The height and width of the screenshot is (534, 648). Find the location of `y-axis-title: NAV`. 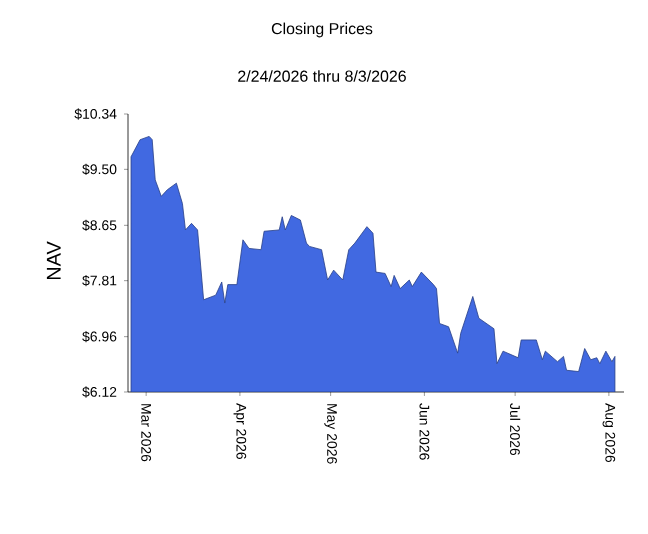

y-axis-title: NAV is located at coordinates (53, 260).